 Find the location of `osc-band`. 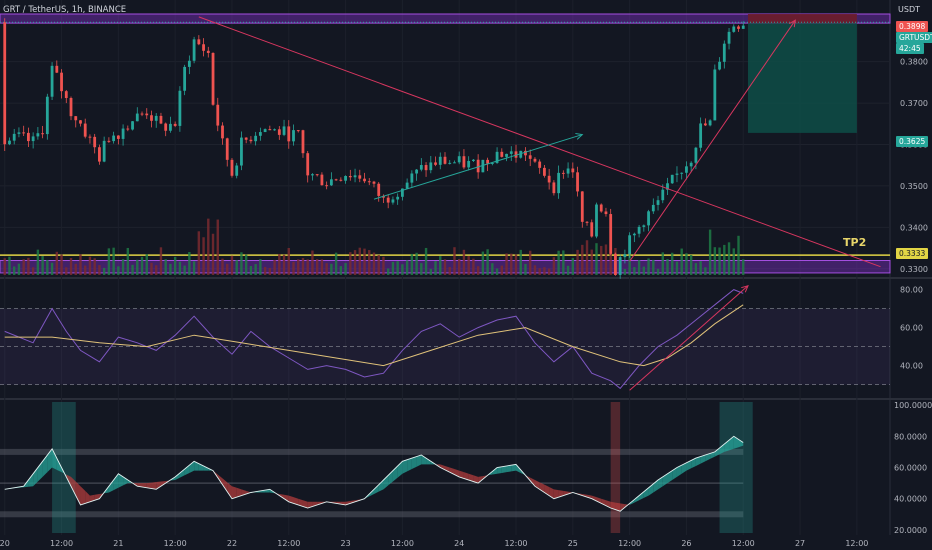

osc-band is located at coordinates (372, 514).